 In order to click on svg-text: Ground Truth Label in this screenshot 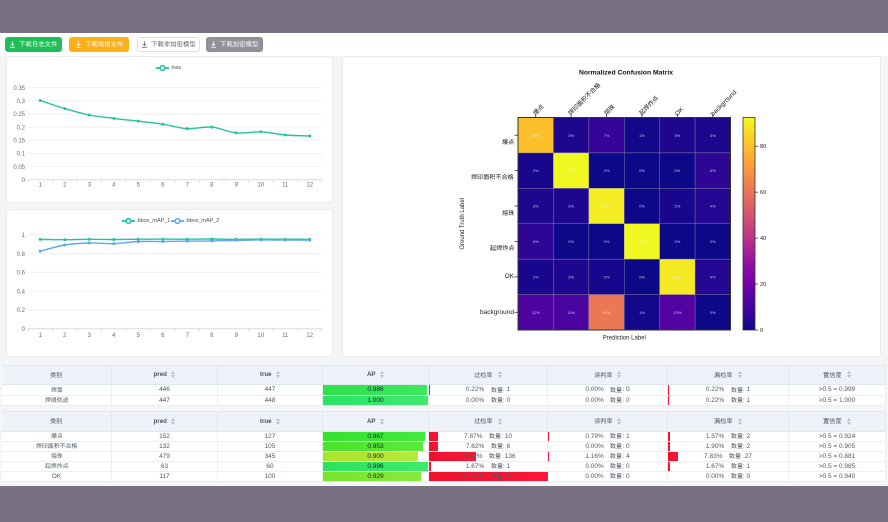, I will do `click(463, 224)`.